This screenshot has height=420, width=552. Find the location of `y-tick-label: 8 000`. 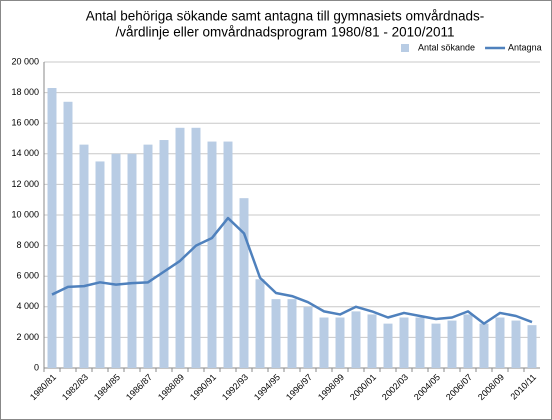

y-tick-label: 8 000 is located at coordinates (27, 245).